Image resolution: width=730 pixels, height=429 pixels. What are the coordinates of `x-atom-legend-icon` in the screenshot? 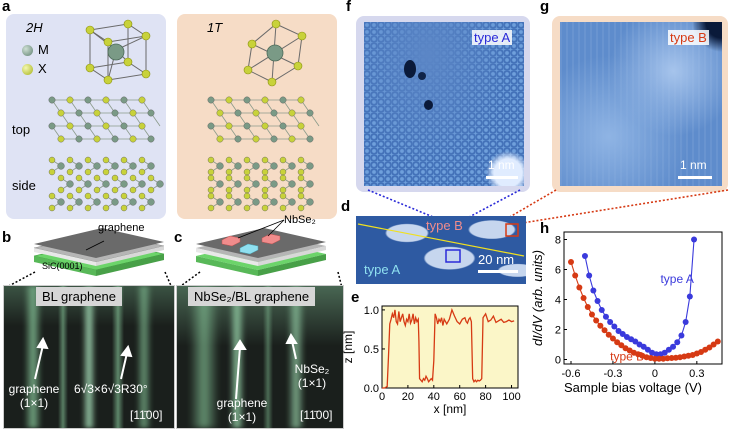 It's located at (27, 69).